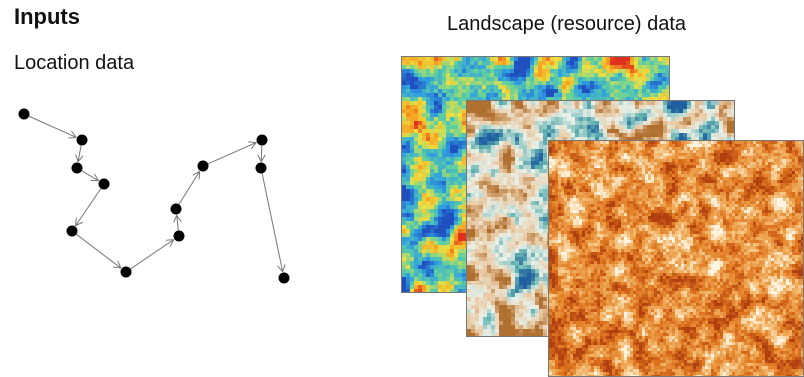 The width and height of the screenshot is (804, 377). What do you see at coordinates (155, 193) in the screenshot?
I see `path-segments` at bounding box center [155, 193].